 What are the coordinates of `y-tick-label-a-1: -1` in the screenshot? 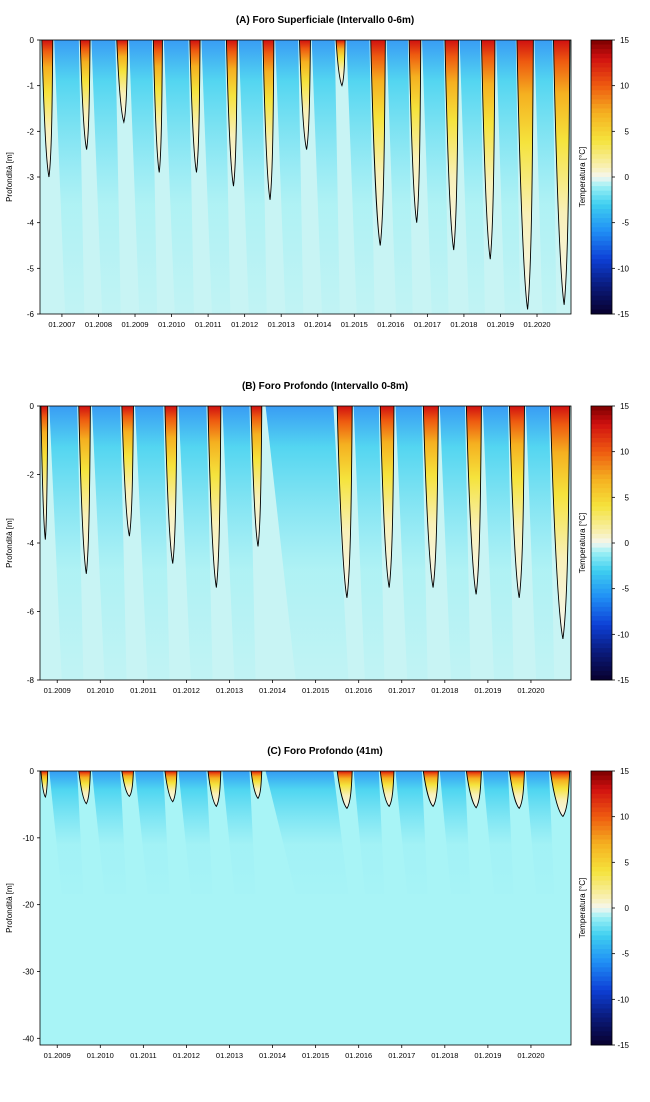 It's located at (31, 86).